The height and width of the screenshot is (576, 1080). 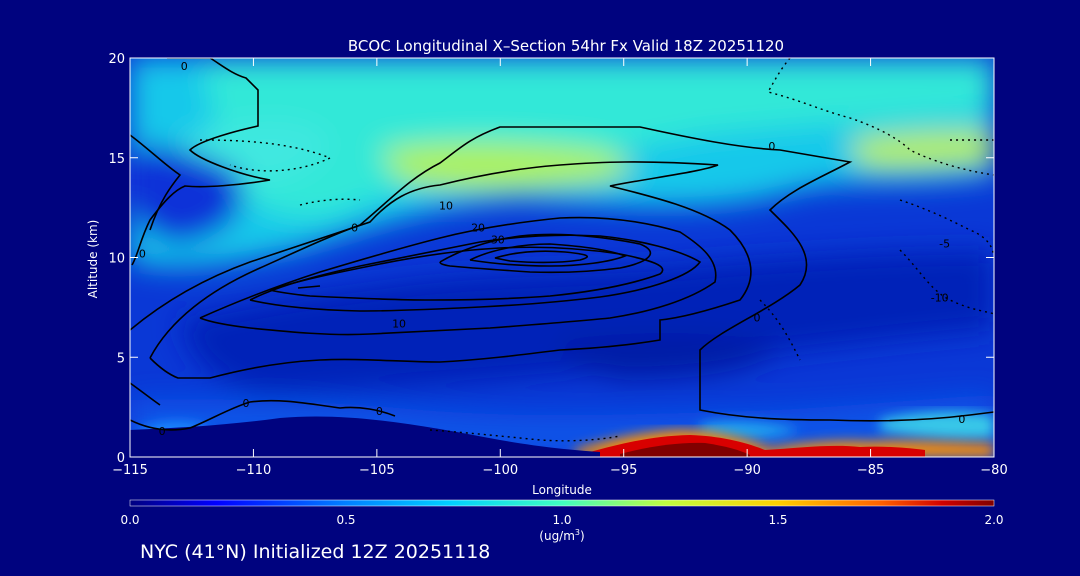 I want to click on x-axis-label: Longitude, so click(x=562, y=490).